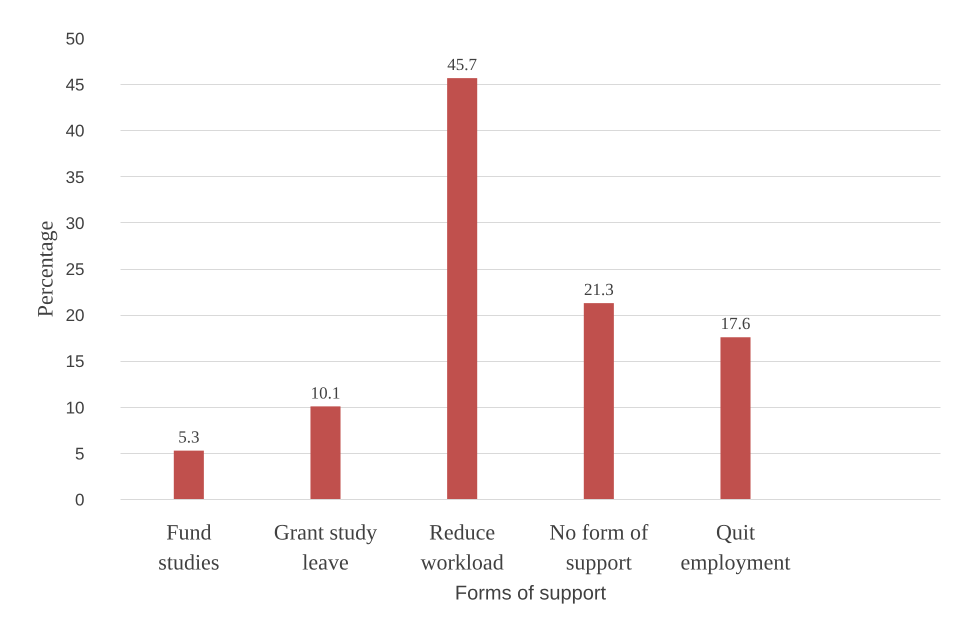 The width and height of the screenshot is (958, 643). What do you see at coordinates (735, 547) in the screenshot?
I see `x-tick-label: Quit employment` at bounding box center [735, 547].